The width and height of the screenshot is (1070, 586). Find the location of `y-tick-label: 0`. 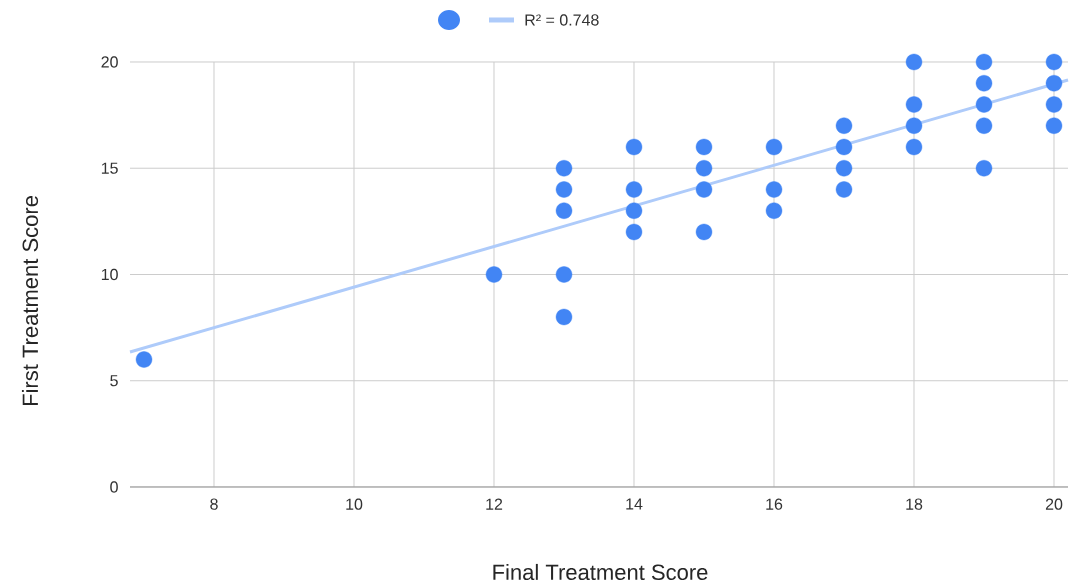

y-tick-label: 0 is located at coordinates (114, 487).